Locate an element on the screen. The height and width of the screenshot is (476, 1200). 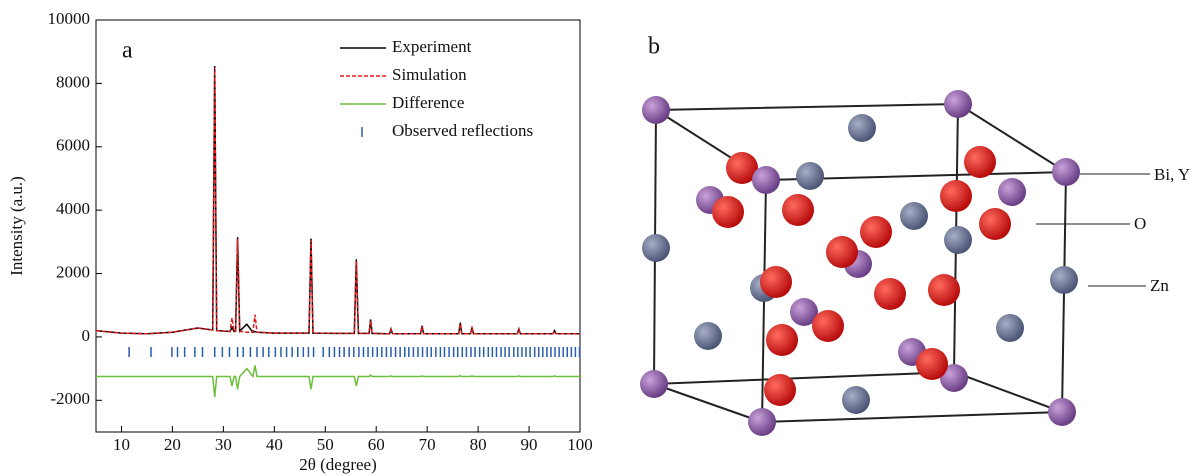
y-axis-label: Intensity (a.u.) is located at coordinates (16, 226).